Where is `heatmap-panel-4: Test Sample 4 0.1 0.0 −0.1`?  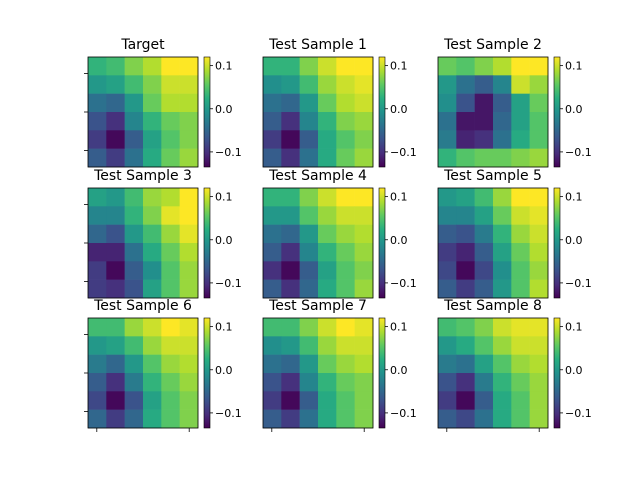
heatmap-panel-4: Test Sample 4 0.1 0.0 −0.1 is located at coordinates (339, 233).